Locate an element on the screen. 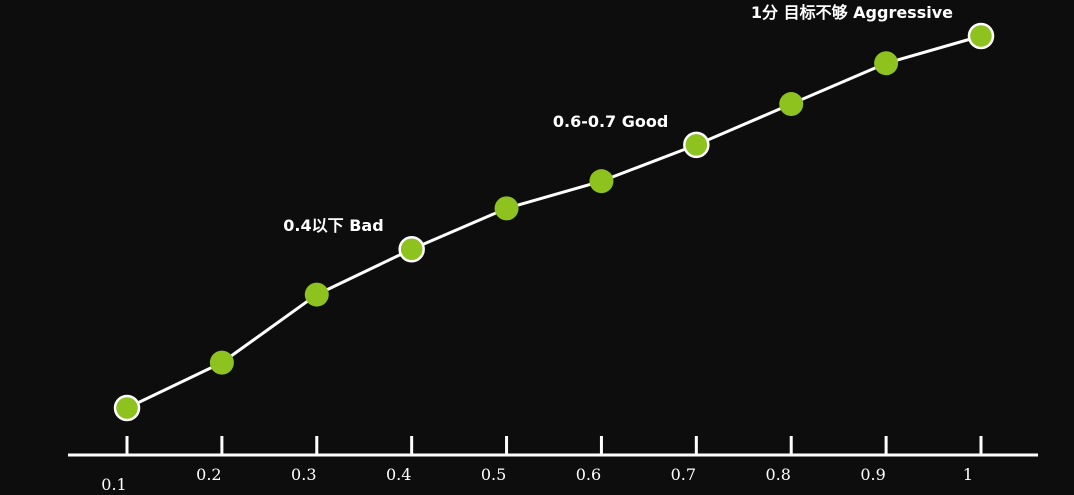 This screenshot has height=495, width=1074. x-tick-label: 0.8 is located at coordinates (777, 474).